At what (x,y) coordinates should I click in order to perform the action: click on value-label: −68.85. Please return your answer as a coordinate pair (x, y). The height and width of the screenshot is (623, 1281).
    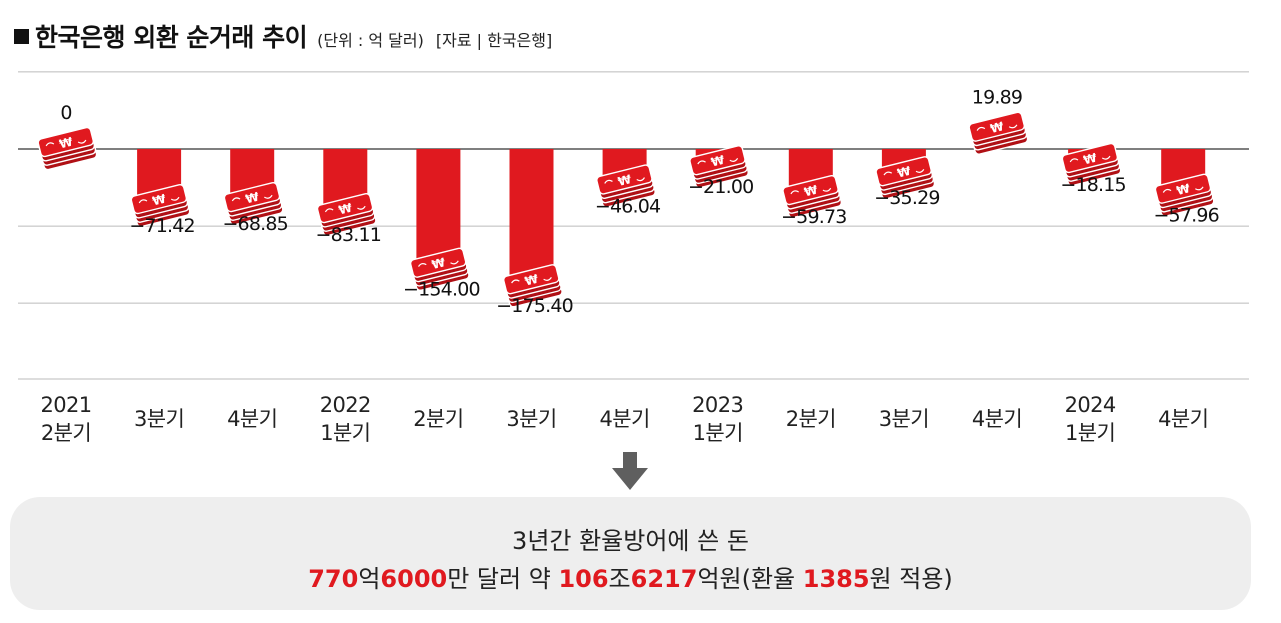
    Looking at the image, I should click on (255, 224).